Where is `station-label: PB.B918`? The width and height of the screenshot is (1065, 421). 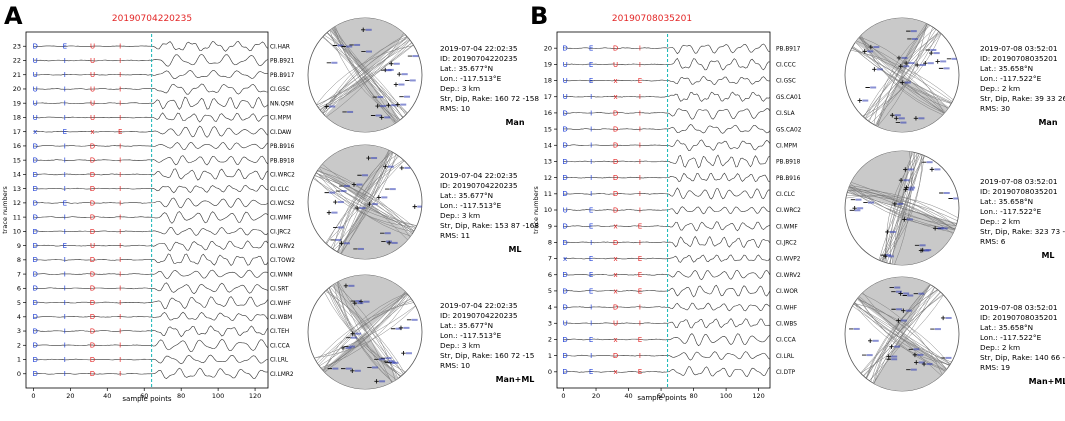
station-label: PB.B918 is located at coordinates (282, 161).